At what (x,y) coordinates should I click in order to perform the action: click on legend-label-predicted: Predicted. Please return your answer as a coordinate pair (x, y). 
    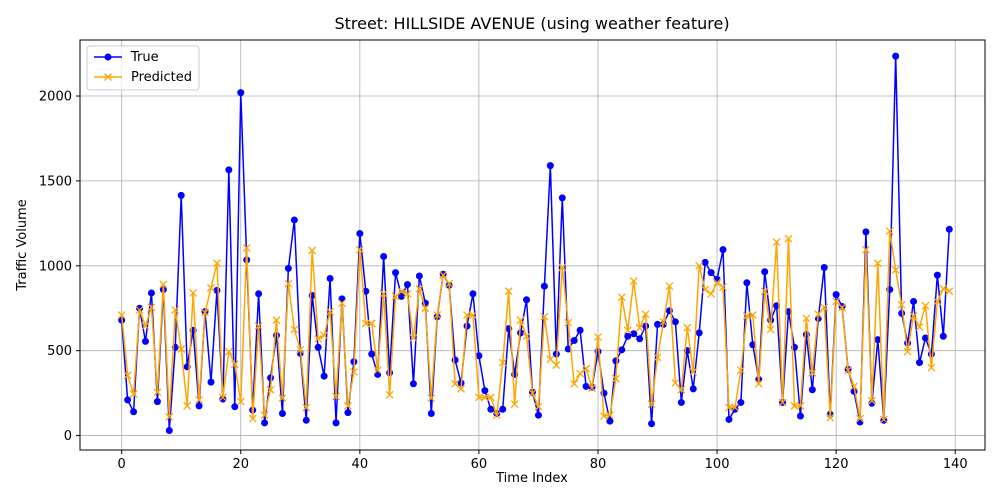
    Looking at the image, I should click on (161, 77).